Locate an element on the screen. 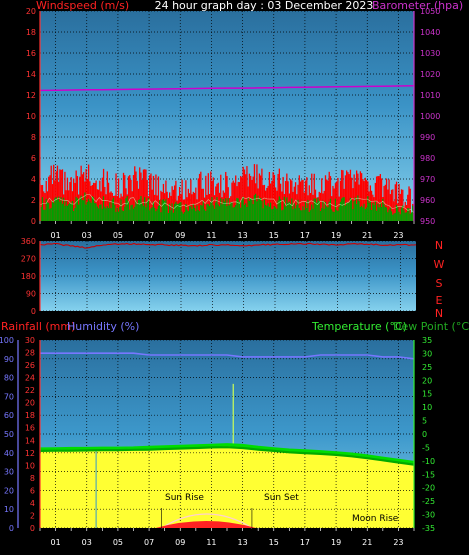  sun-rise-label: Sun Rise is located at coordinates (184, 498).